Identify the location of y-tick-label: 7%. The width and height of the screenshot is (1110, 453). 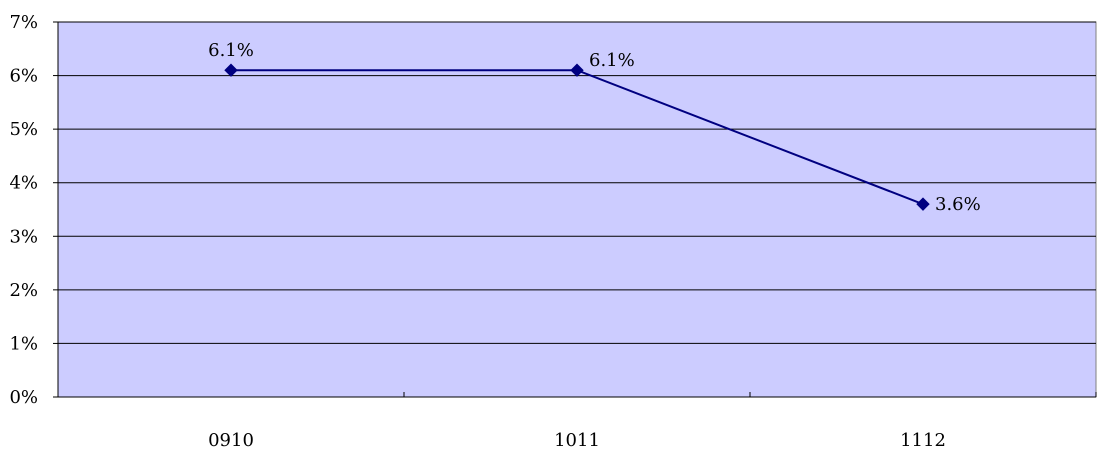
(23, 22).